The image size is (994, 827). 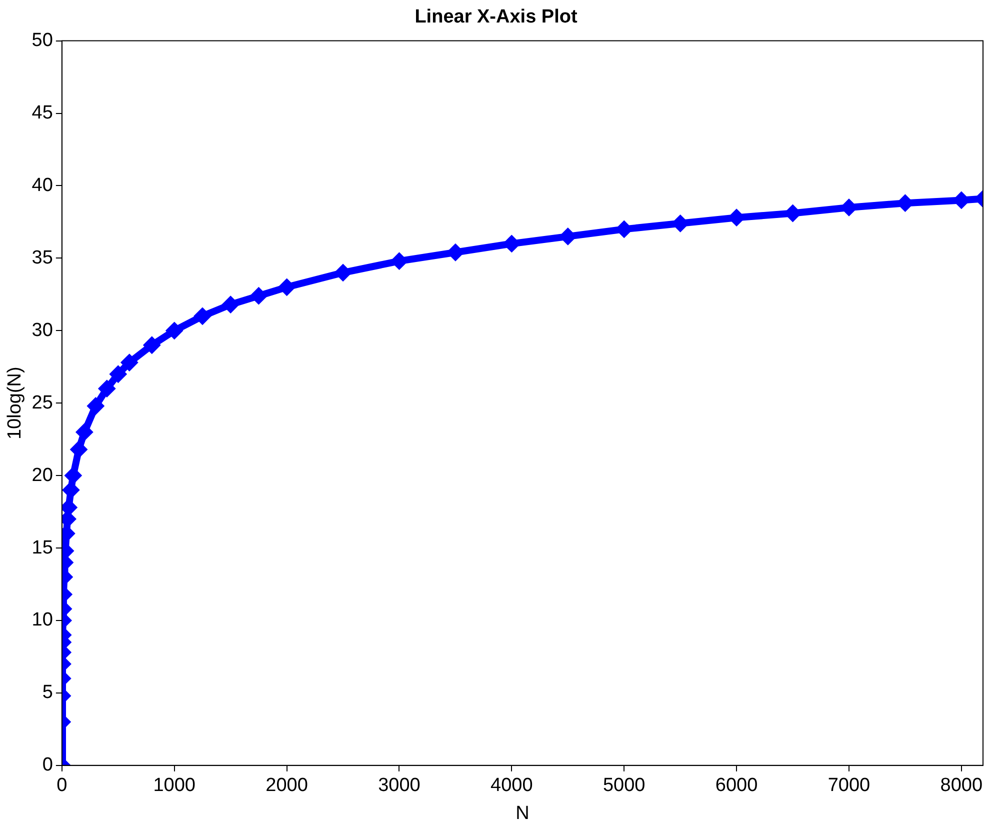 What do you see at coordinates (511, 785) in the screenshot?
I see `x-tick-label: 4000` at bounding box center [511, 785].